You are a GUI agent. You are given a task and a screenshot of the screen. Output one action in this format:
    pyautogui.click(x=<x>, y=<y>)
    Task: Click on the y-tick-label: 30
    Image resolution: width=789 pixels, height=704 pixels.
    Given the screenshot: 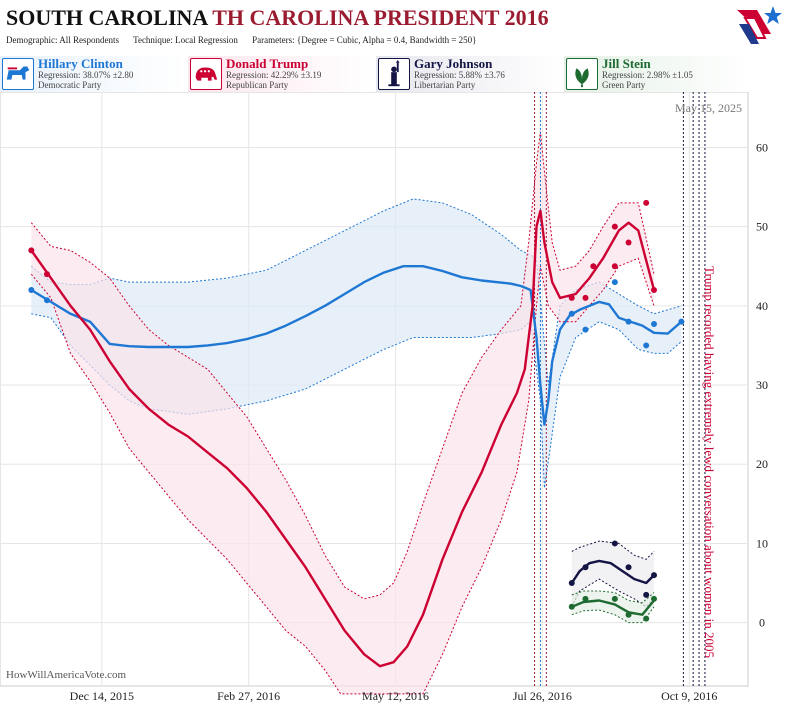 What is the action you would take?
    pyautogui.click(x=762, y=385)
    